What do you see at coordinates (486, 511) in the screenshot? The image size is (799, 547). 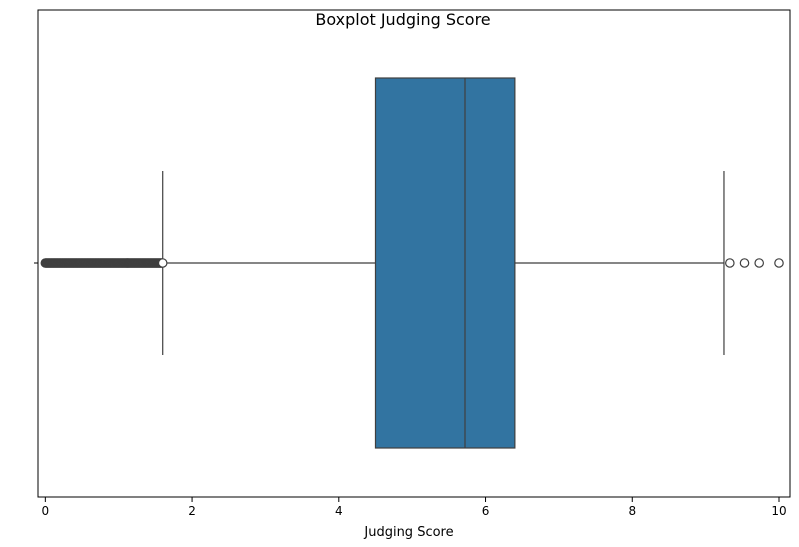 I see `x-tick-label-6: 6` at bounding box center [486, 511].